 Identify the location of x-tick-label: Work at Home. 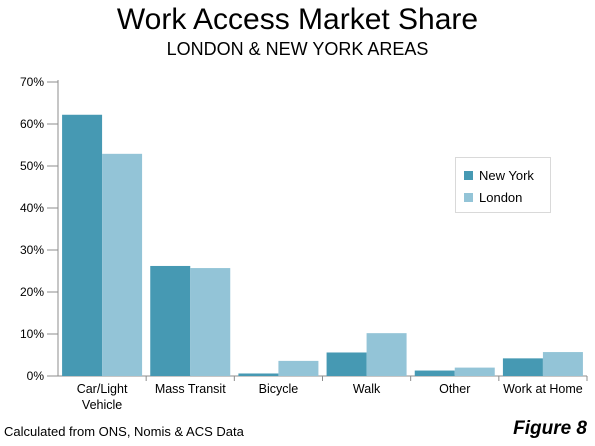
(543, 389).